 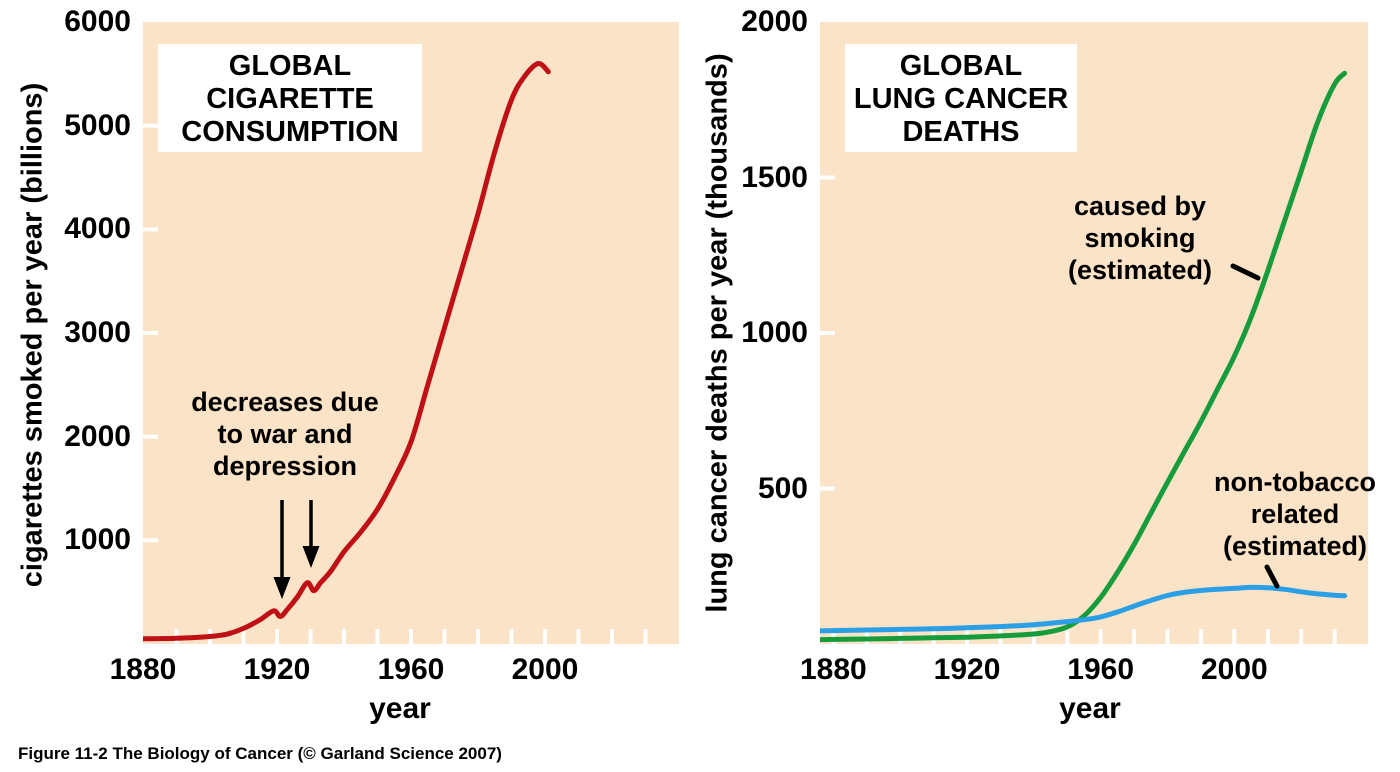 What do you see at coordinates (1090, 708) in the screenshot?
I see `right-x-axis-title: year` at bounding box center [1090, 708].